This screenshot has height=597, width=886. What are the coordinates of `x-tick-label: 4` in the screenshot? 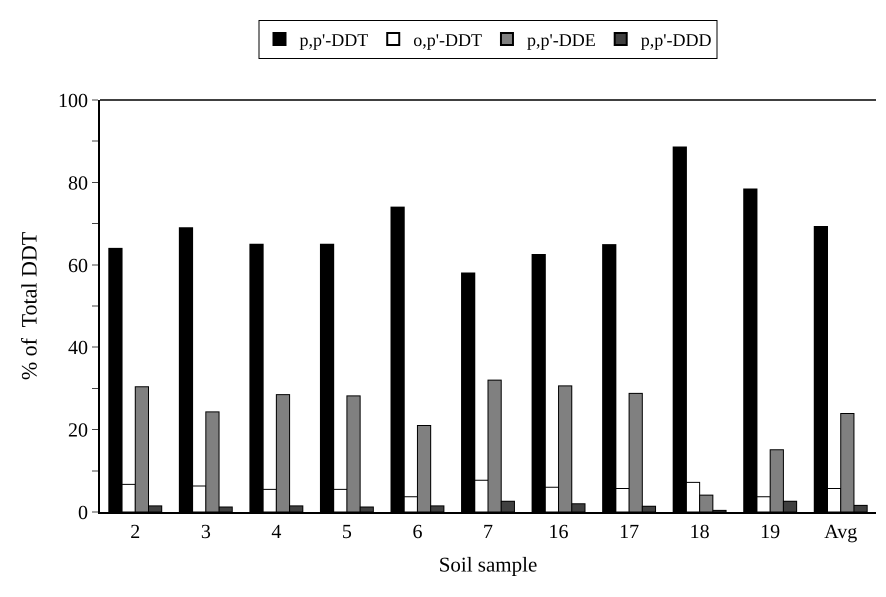 It's located at (276, 532).